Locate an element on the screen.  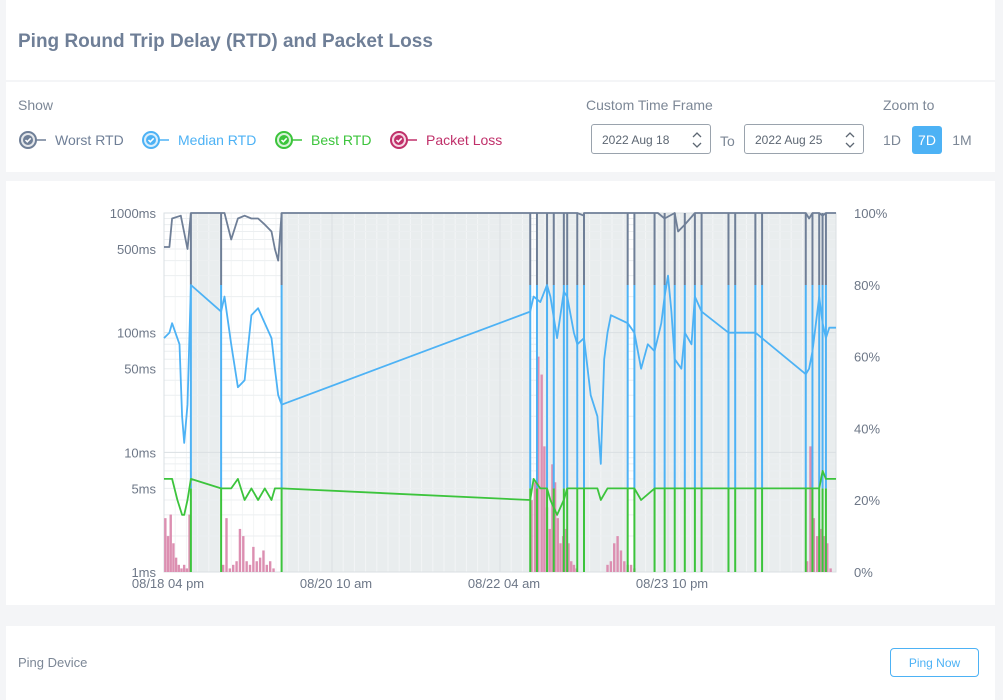
zoom-1m-button: 1M is located at coordinates (962, 140).